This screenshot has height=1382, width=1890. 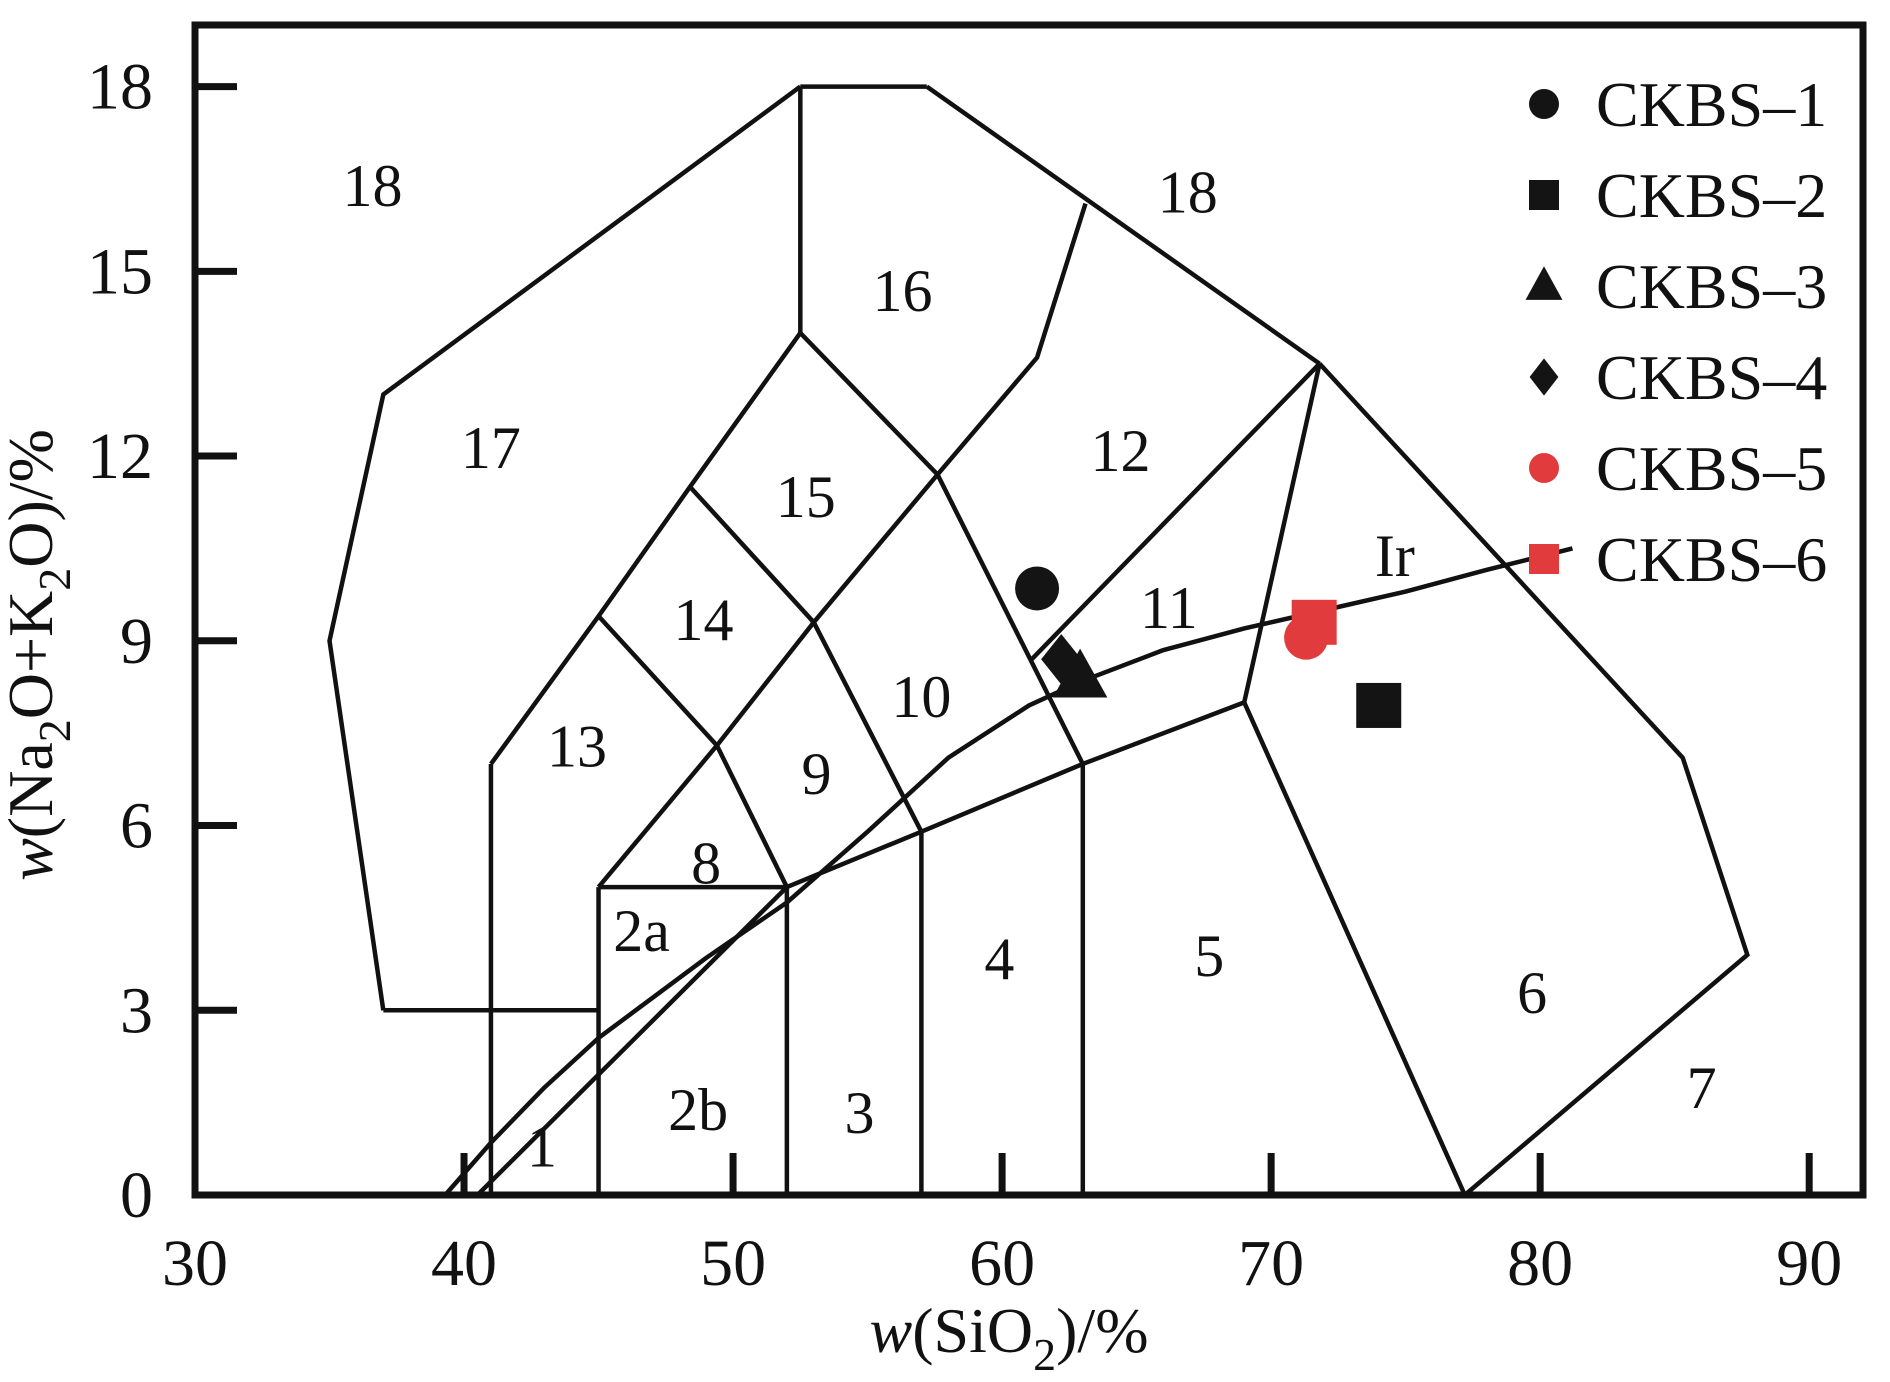 I want to click on x-tick-label: 60, so click(x=1002, y=1263).